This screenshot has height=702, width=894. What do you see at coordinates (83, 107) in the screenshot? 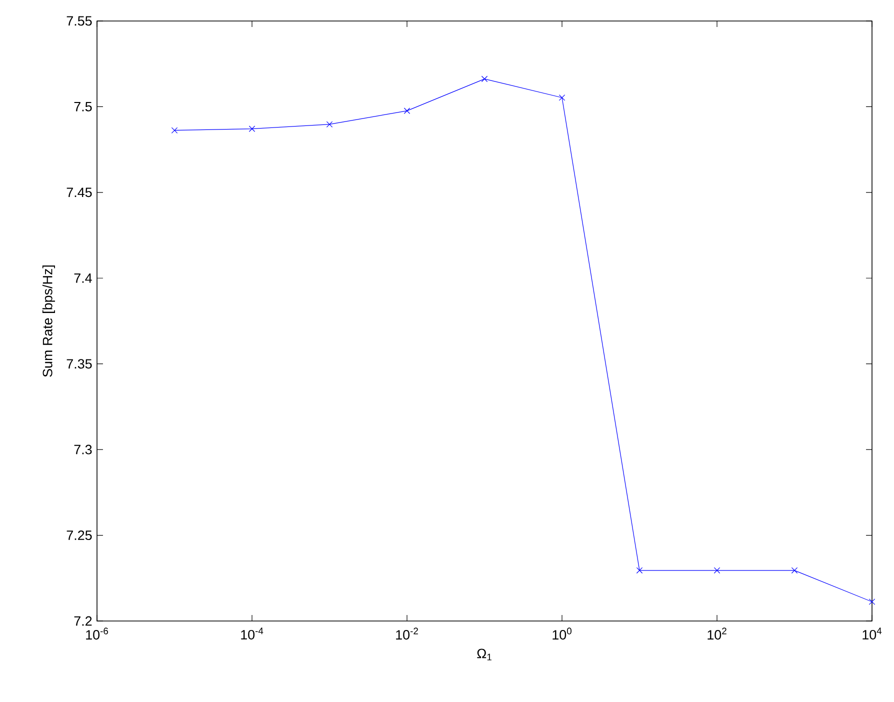
I see `y-tick-label: 7.5` at bounding box center [83, 107].